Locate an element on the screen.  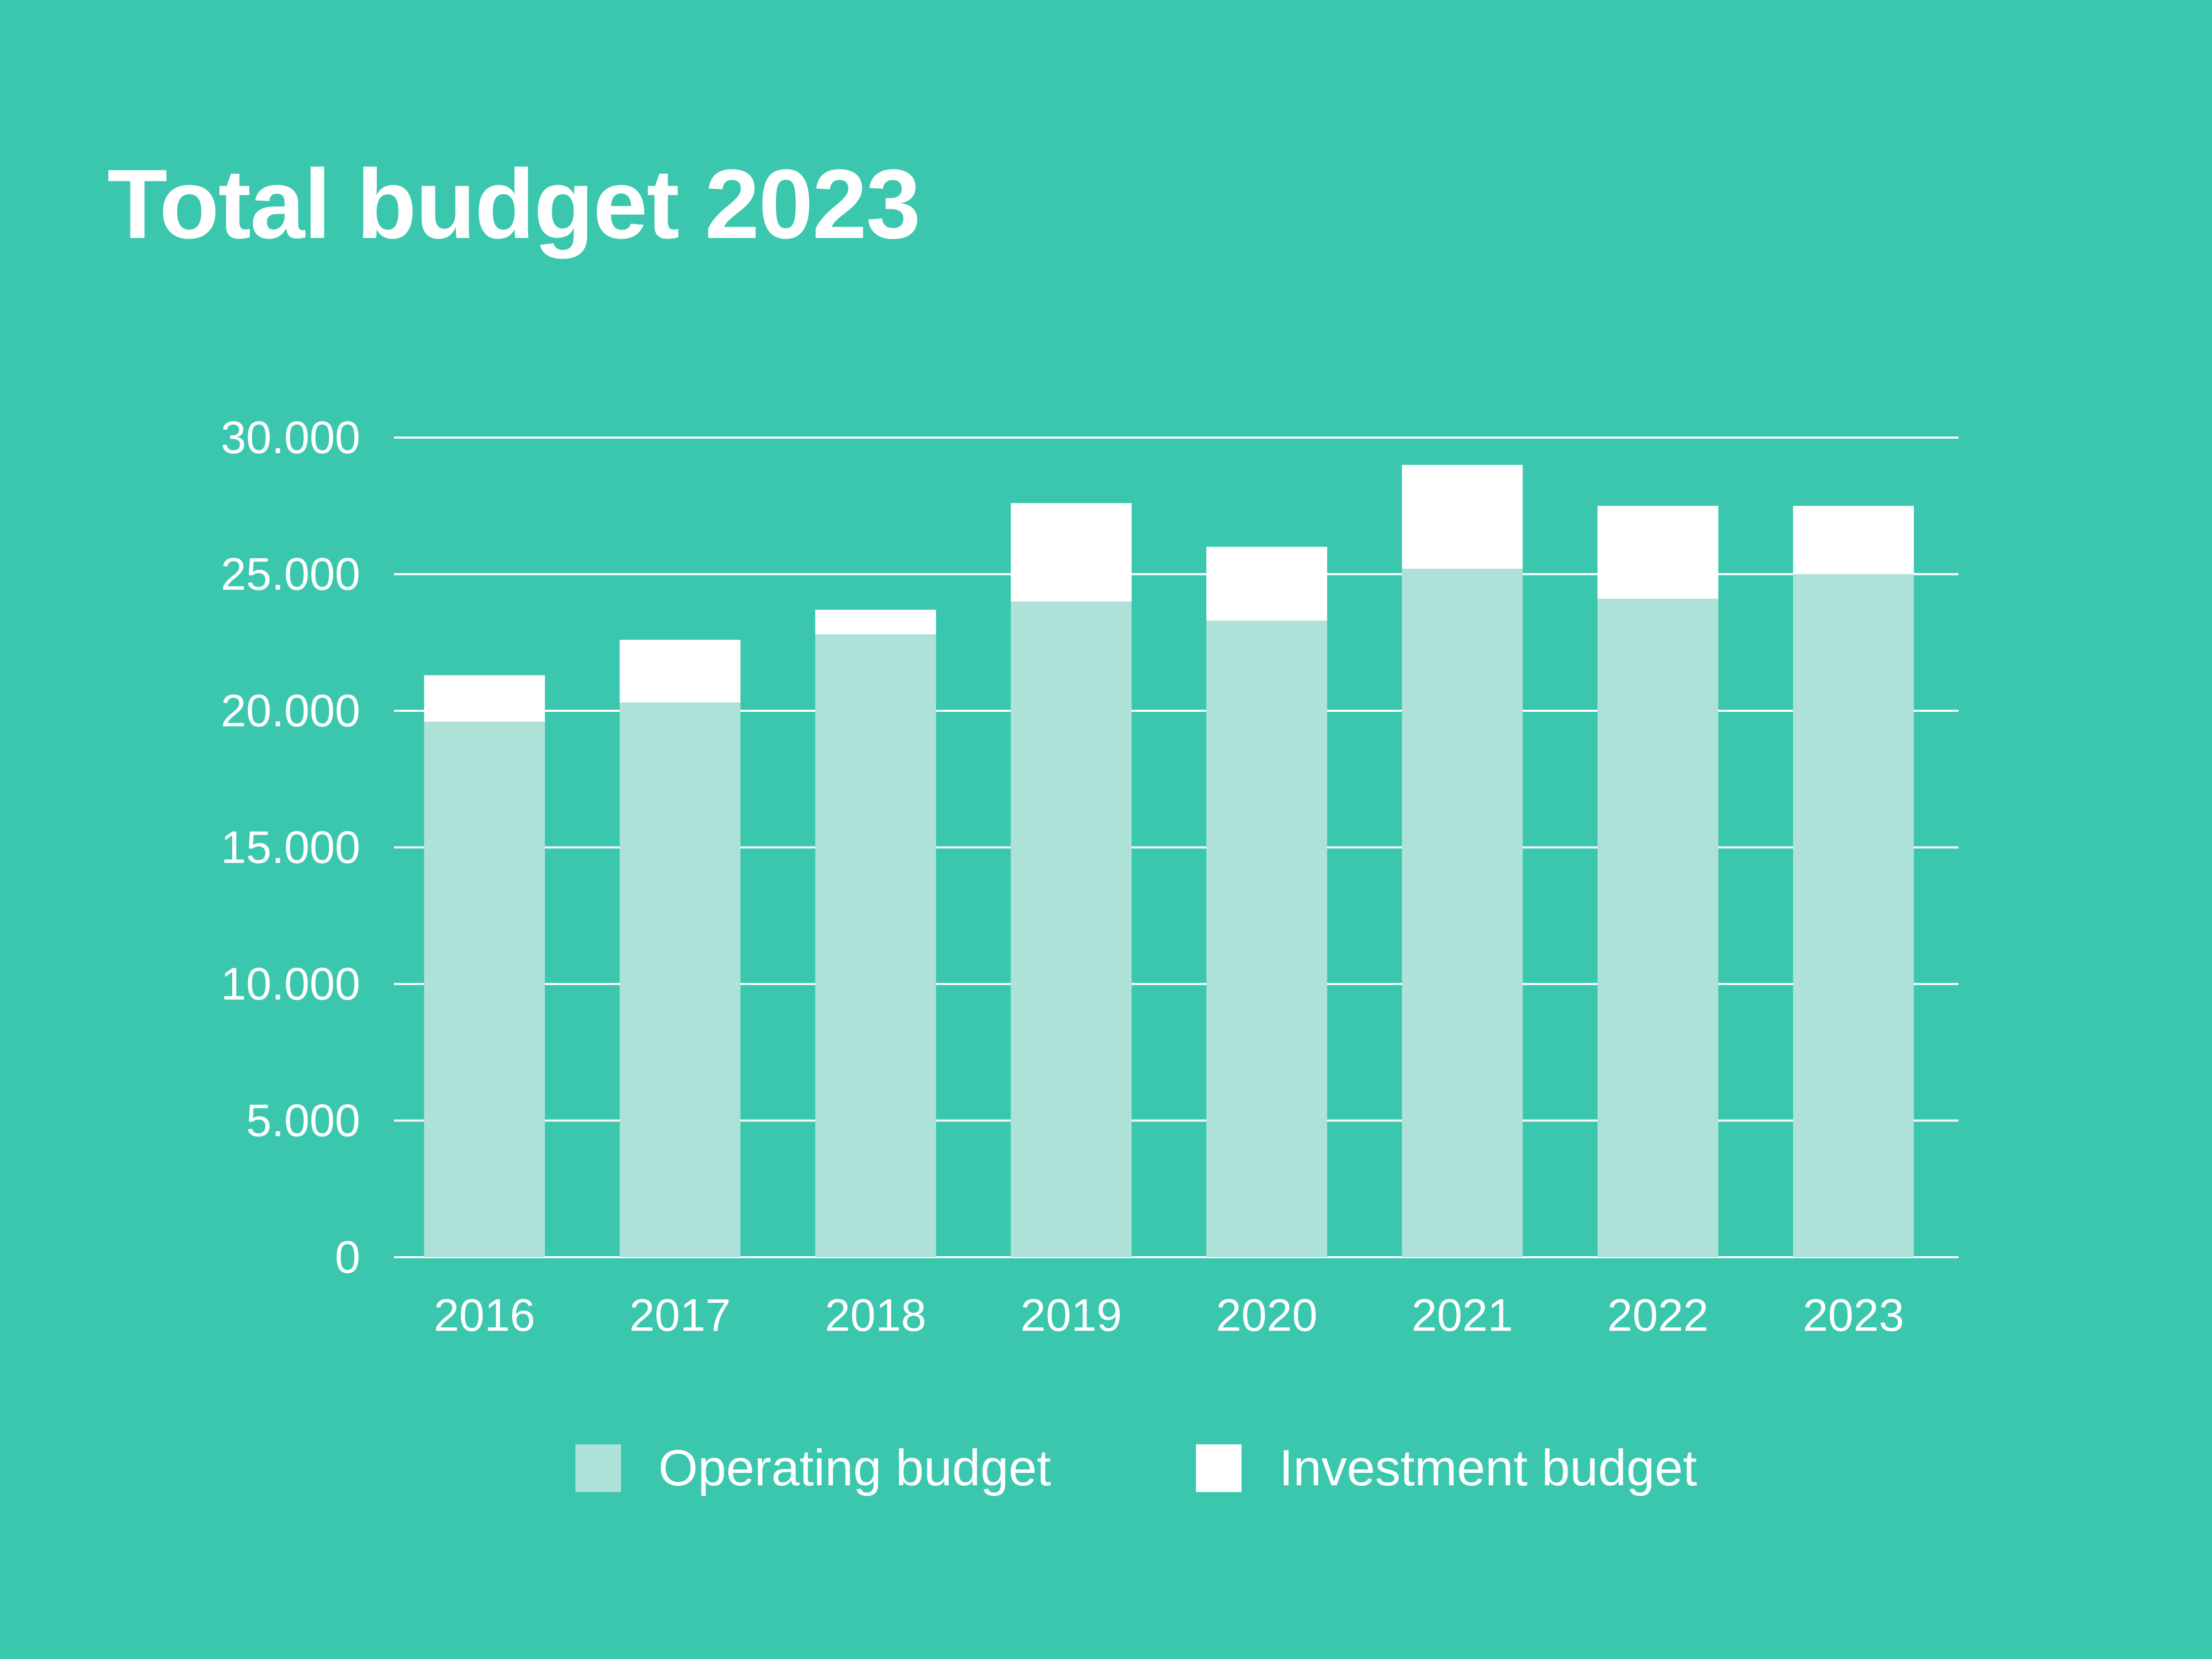
legend-item-operating: Operating budget is located at coordinates (813, 1468).